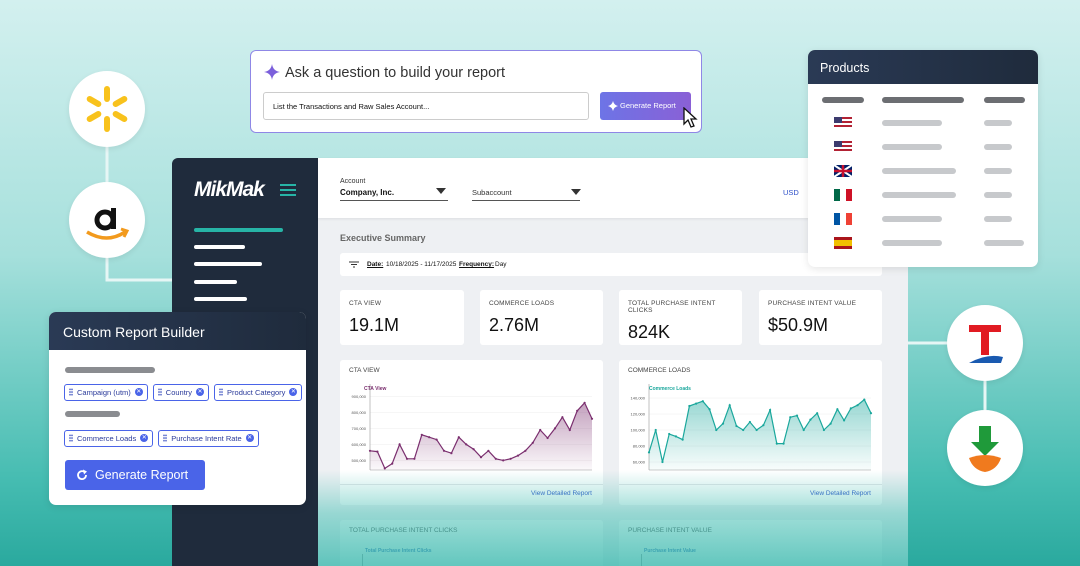 This screenshot has height=566, width=1080. I want to click on y-tick-label: 140,000, so click(638, 398).